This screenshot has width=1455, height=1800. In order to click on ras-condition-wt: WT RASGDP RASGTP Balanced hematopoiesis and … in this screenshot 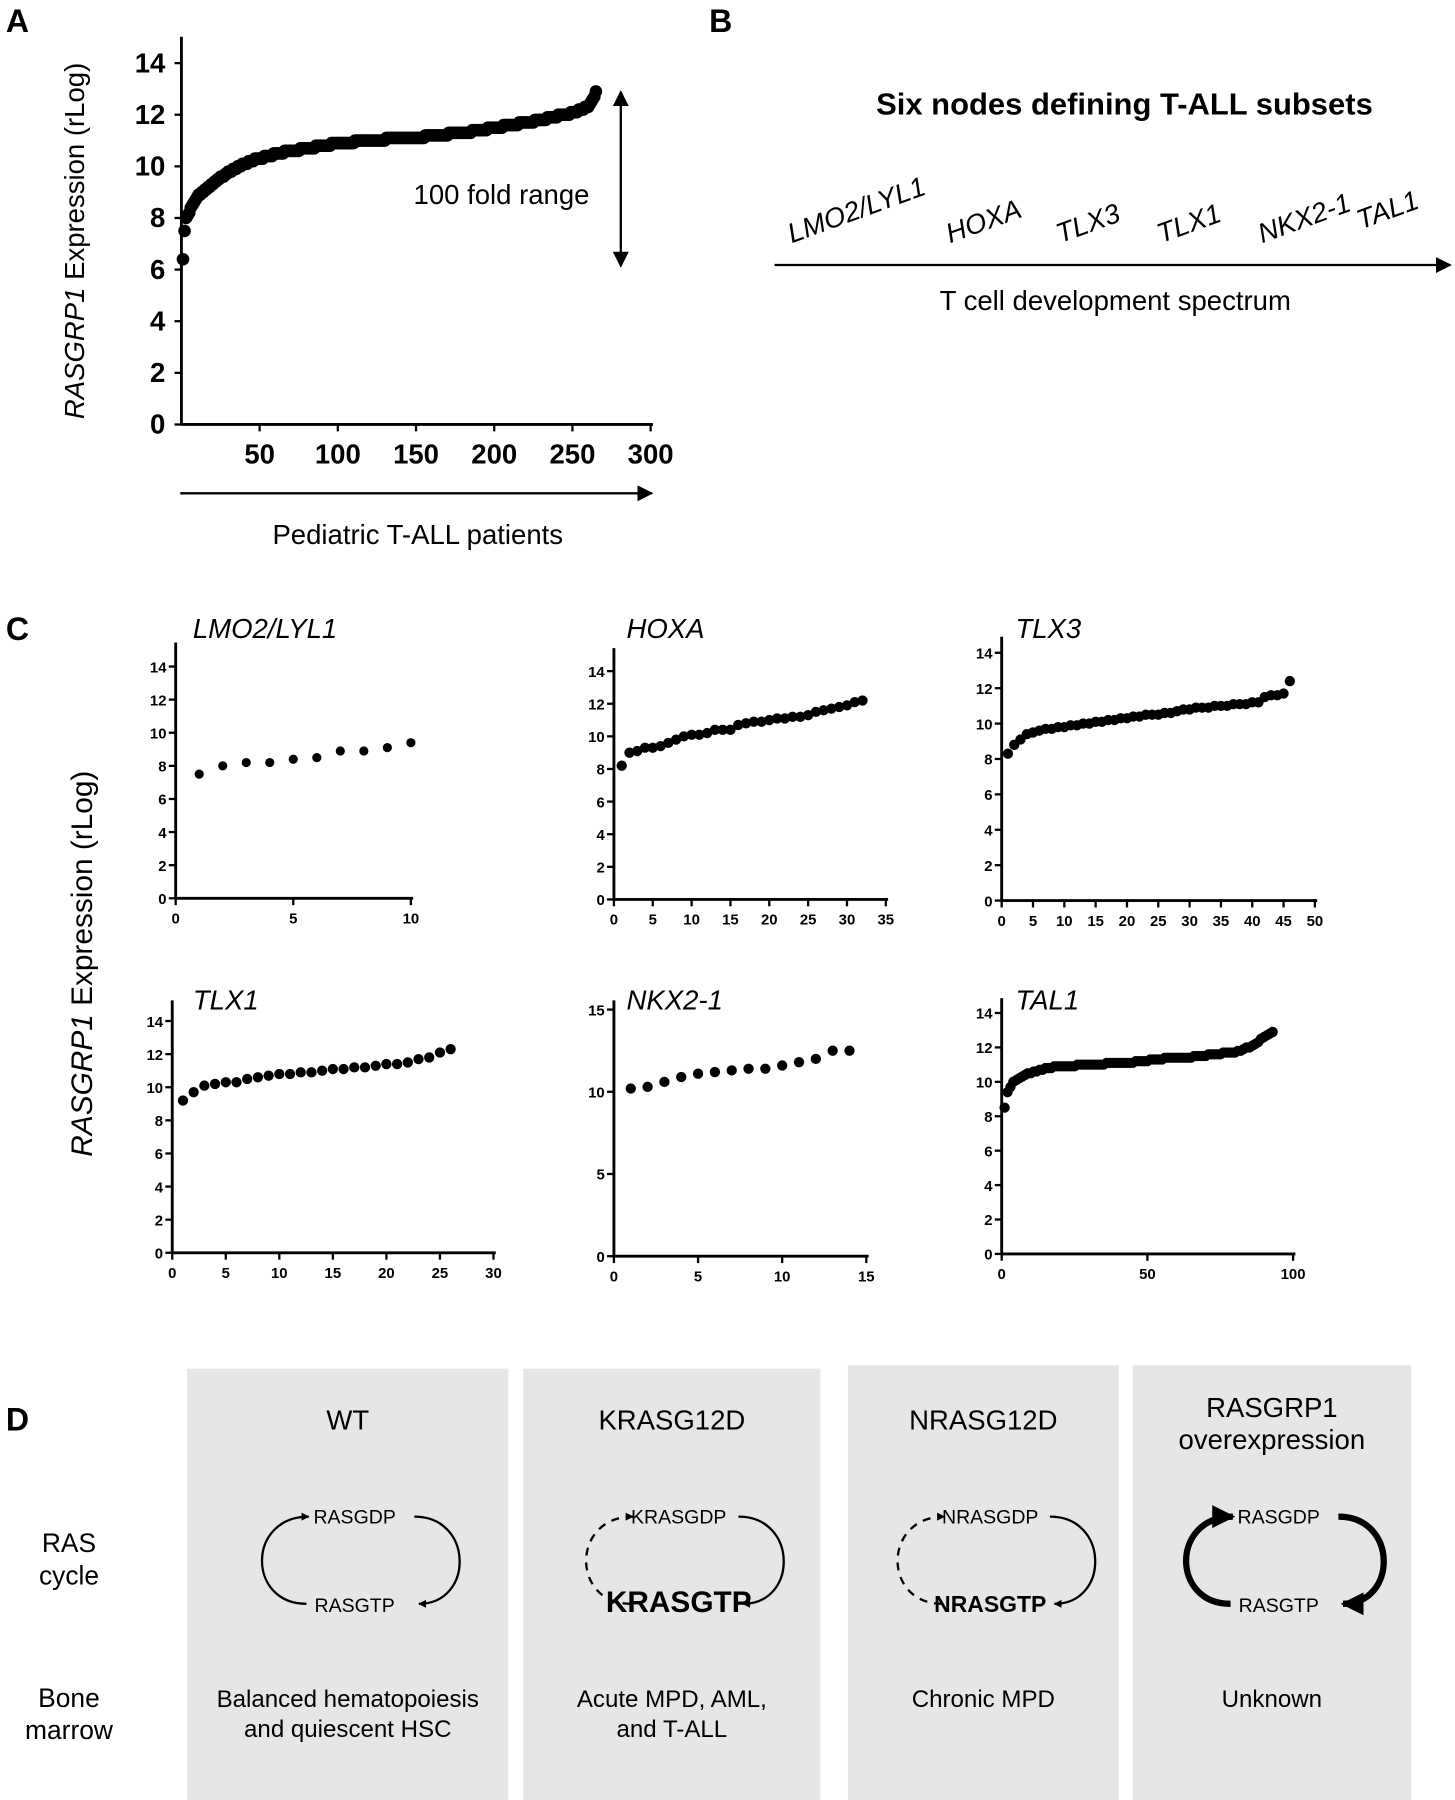, I will do `click(348, 1584)`.